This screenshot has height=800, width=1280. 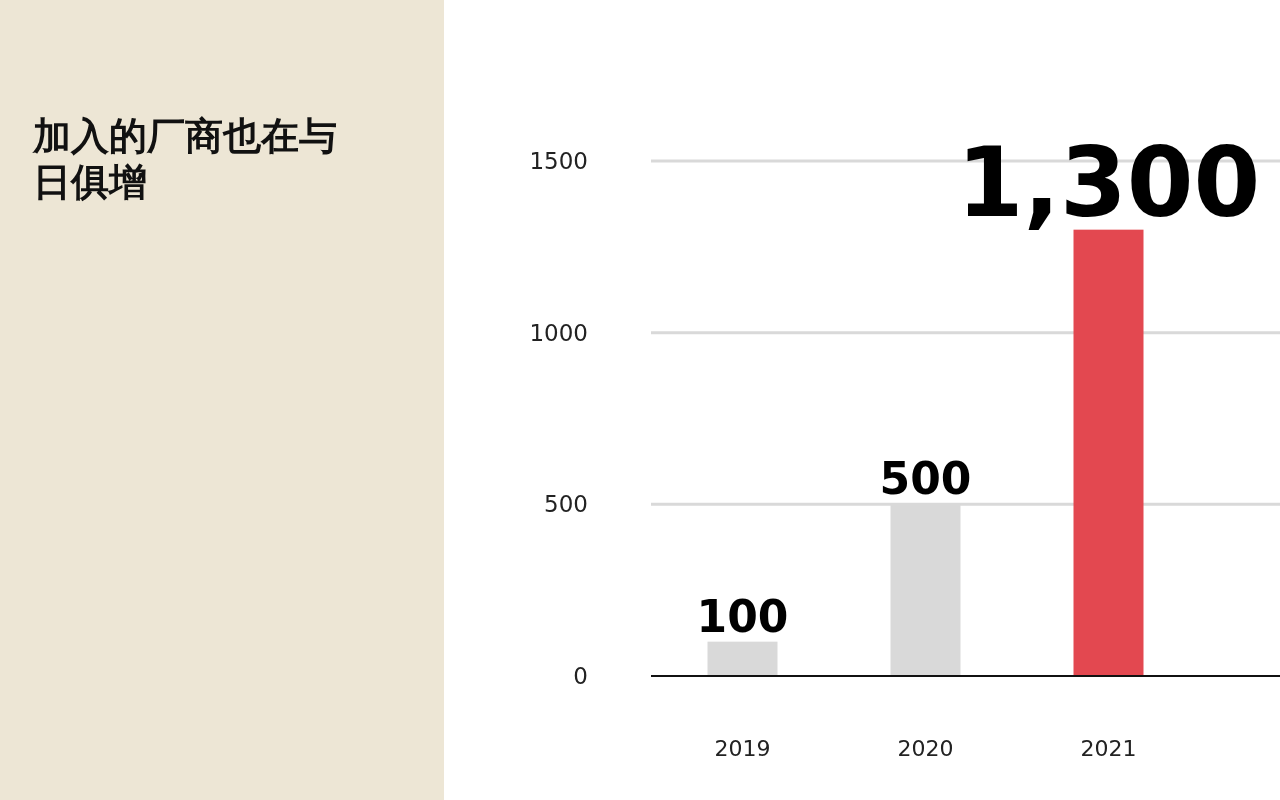 I want to click on data-label: 100, so click(x=742, y=616).